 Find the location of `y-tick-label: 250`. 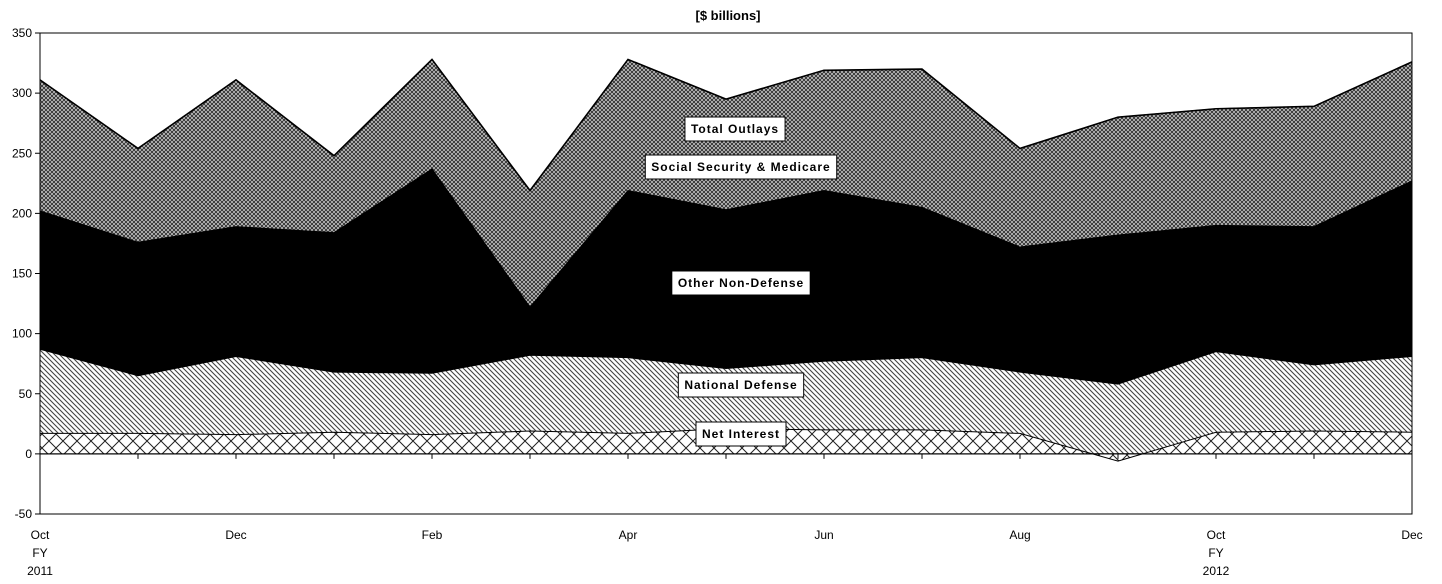

y-tick-label: 250 is located at coordinates (22, 153).